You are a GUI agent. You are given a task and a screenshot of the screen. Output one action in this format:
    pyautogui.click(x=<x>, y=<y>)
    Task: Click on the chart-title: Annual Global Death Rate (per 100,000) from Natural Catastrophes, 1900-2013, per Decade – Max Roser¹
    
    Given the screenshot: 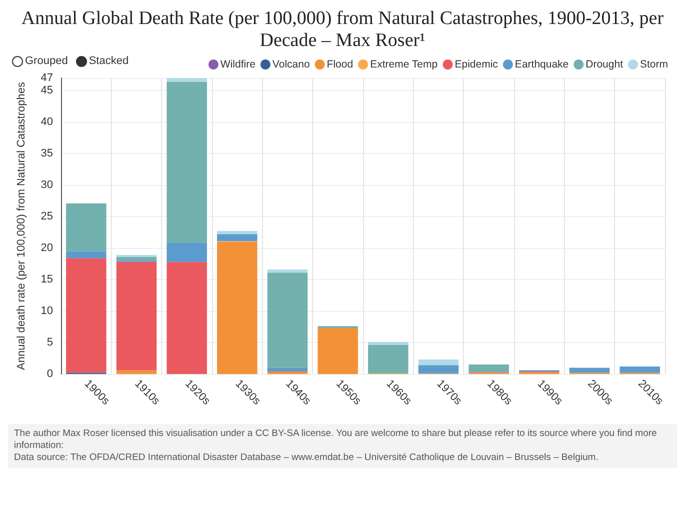 What is the action you would take?
    pyautogui.click(x=342, y=30)
    